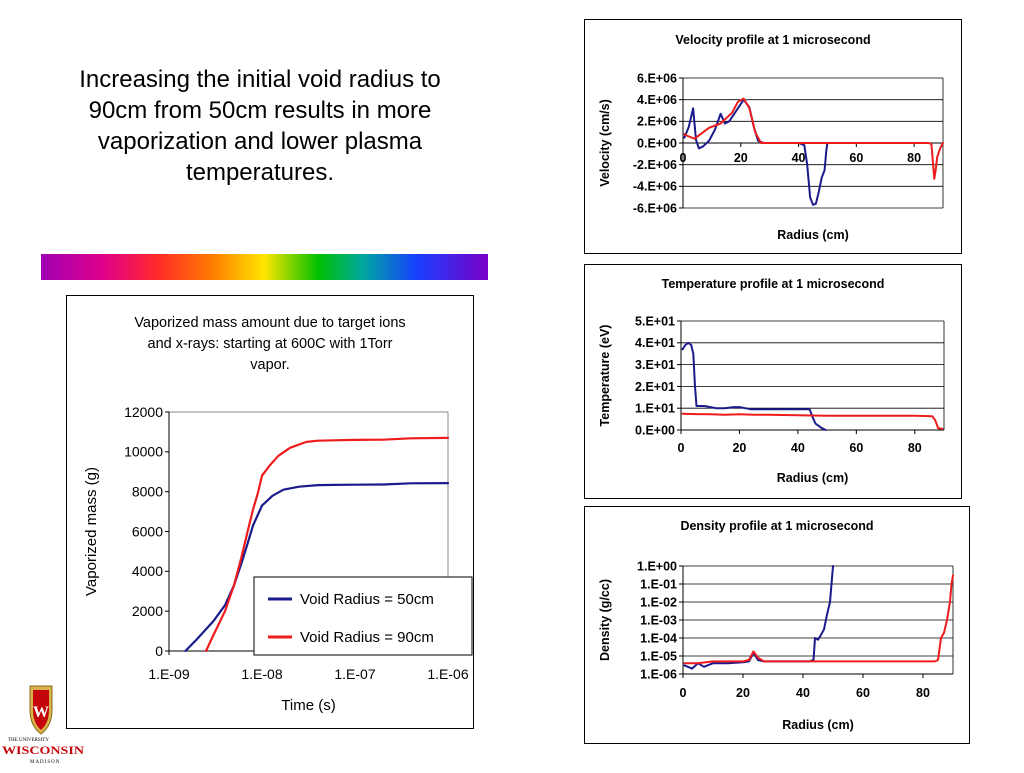  What do you see at coordinates (270, 344) in the screenshot?
I see `chart-title-line: and x-rays: starting at 600C with 1Torr` at bounding box center [270, 344].